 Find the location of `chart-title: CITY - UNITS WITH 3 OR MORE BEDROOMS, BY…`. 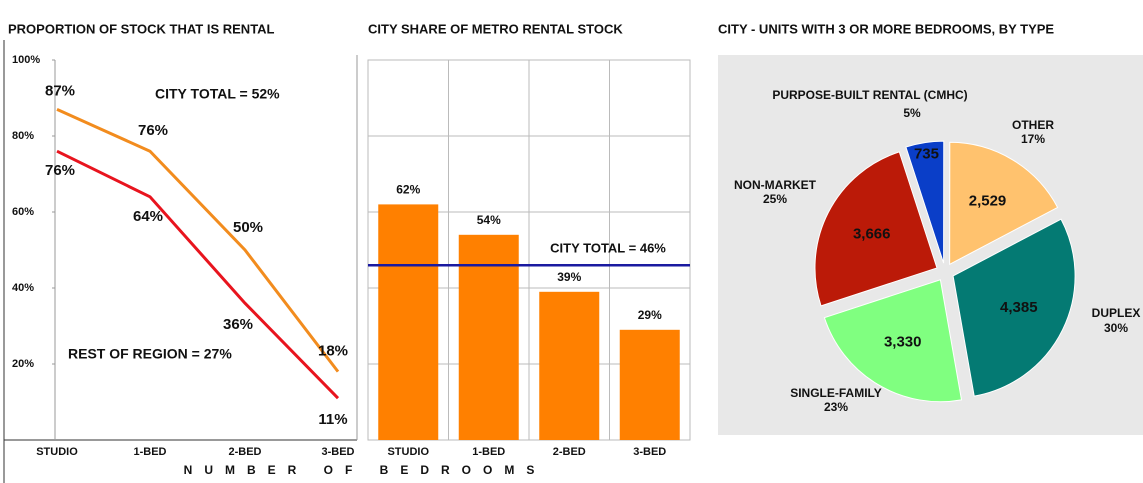

chart-title: CITY - UNITS WITH 3 OR MORE BEDROOMS, BY… is located at coordinates (886, 28).